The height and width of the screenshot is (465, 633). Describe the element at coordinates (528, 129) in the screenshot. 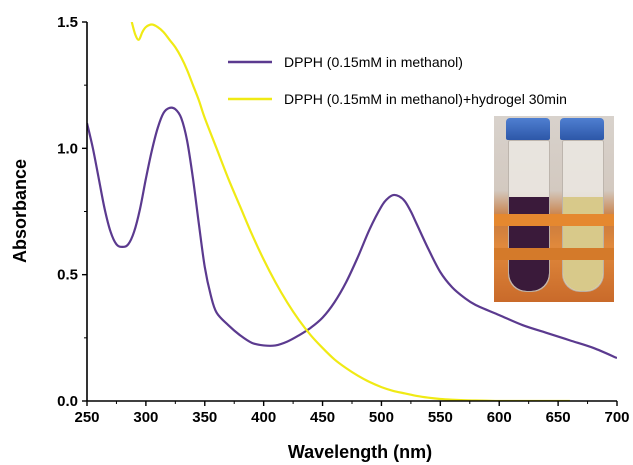

I see `vial-cap-left` at that location.